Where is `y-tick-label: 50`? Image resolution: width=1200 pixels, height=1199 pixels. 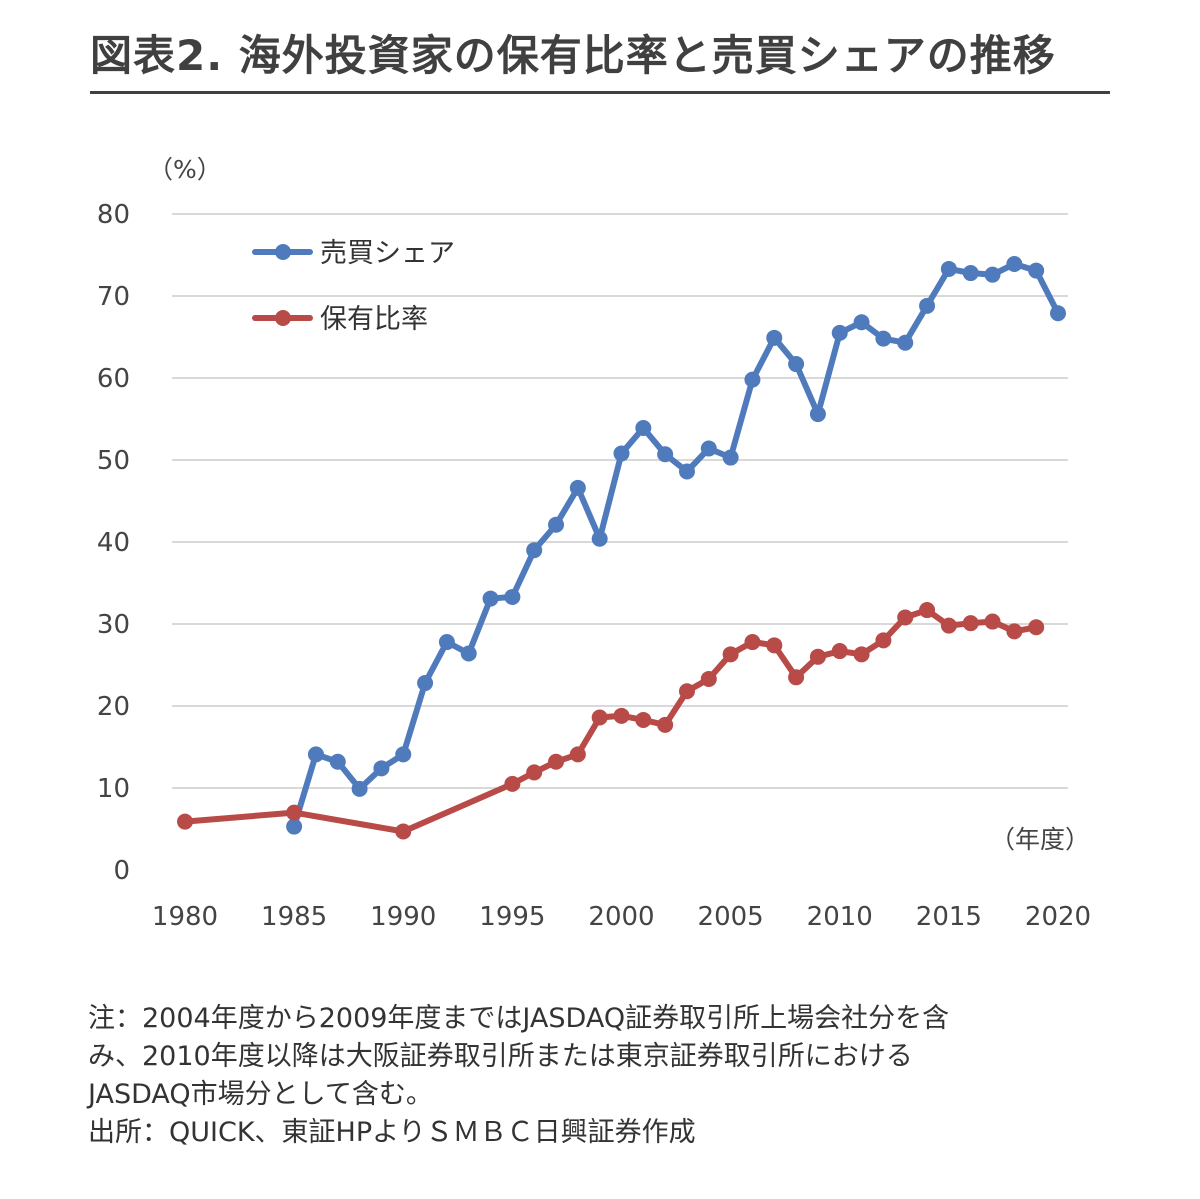 y-tick-label: 50 is located at coordinates (113, 461).